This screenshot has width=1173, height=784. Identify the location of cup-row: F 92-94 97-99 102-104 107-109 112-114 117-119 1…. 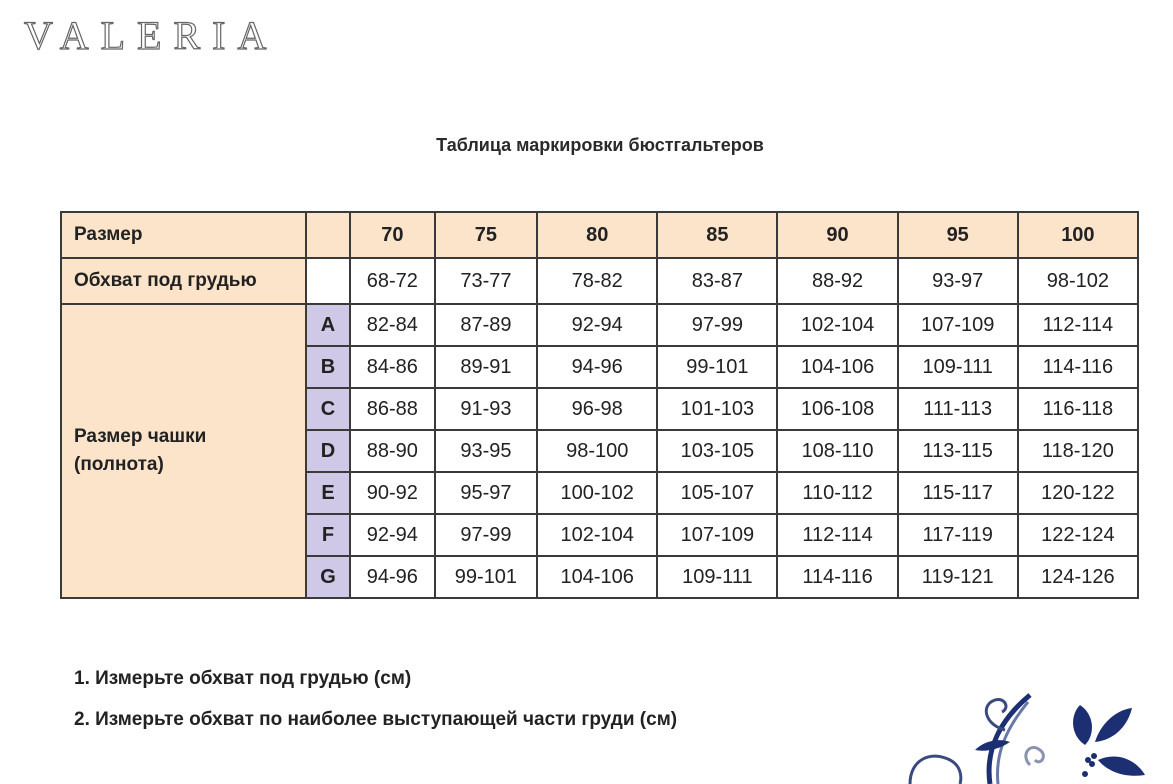
(600, 535).